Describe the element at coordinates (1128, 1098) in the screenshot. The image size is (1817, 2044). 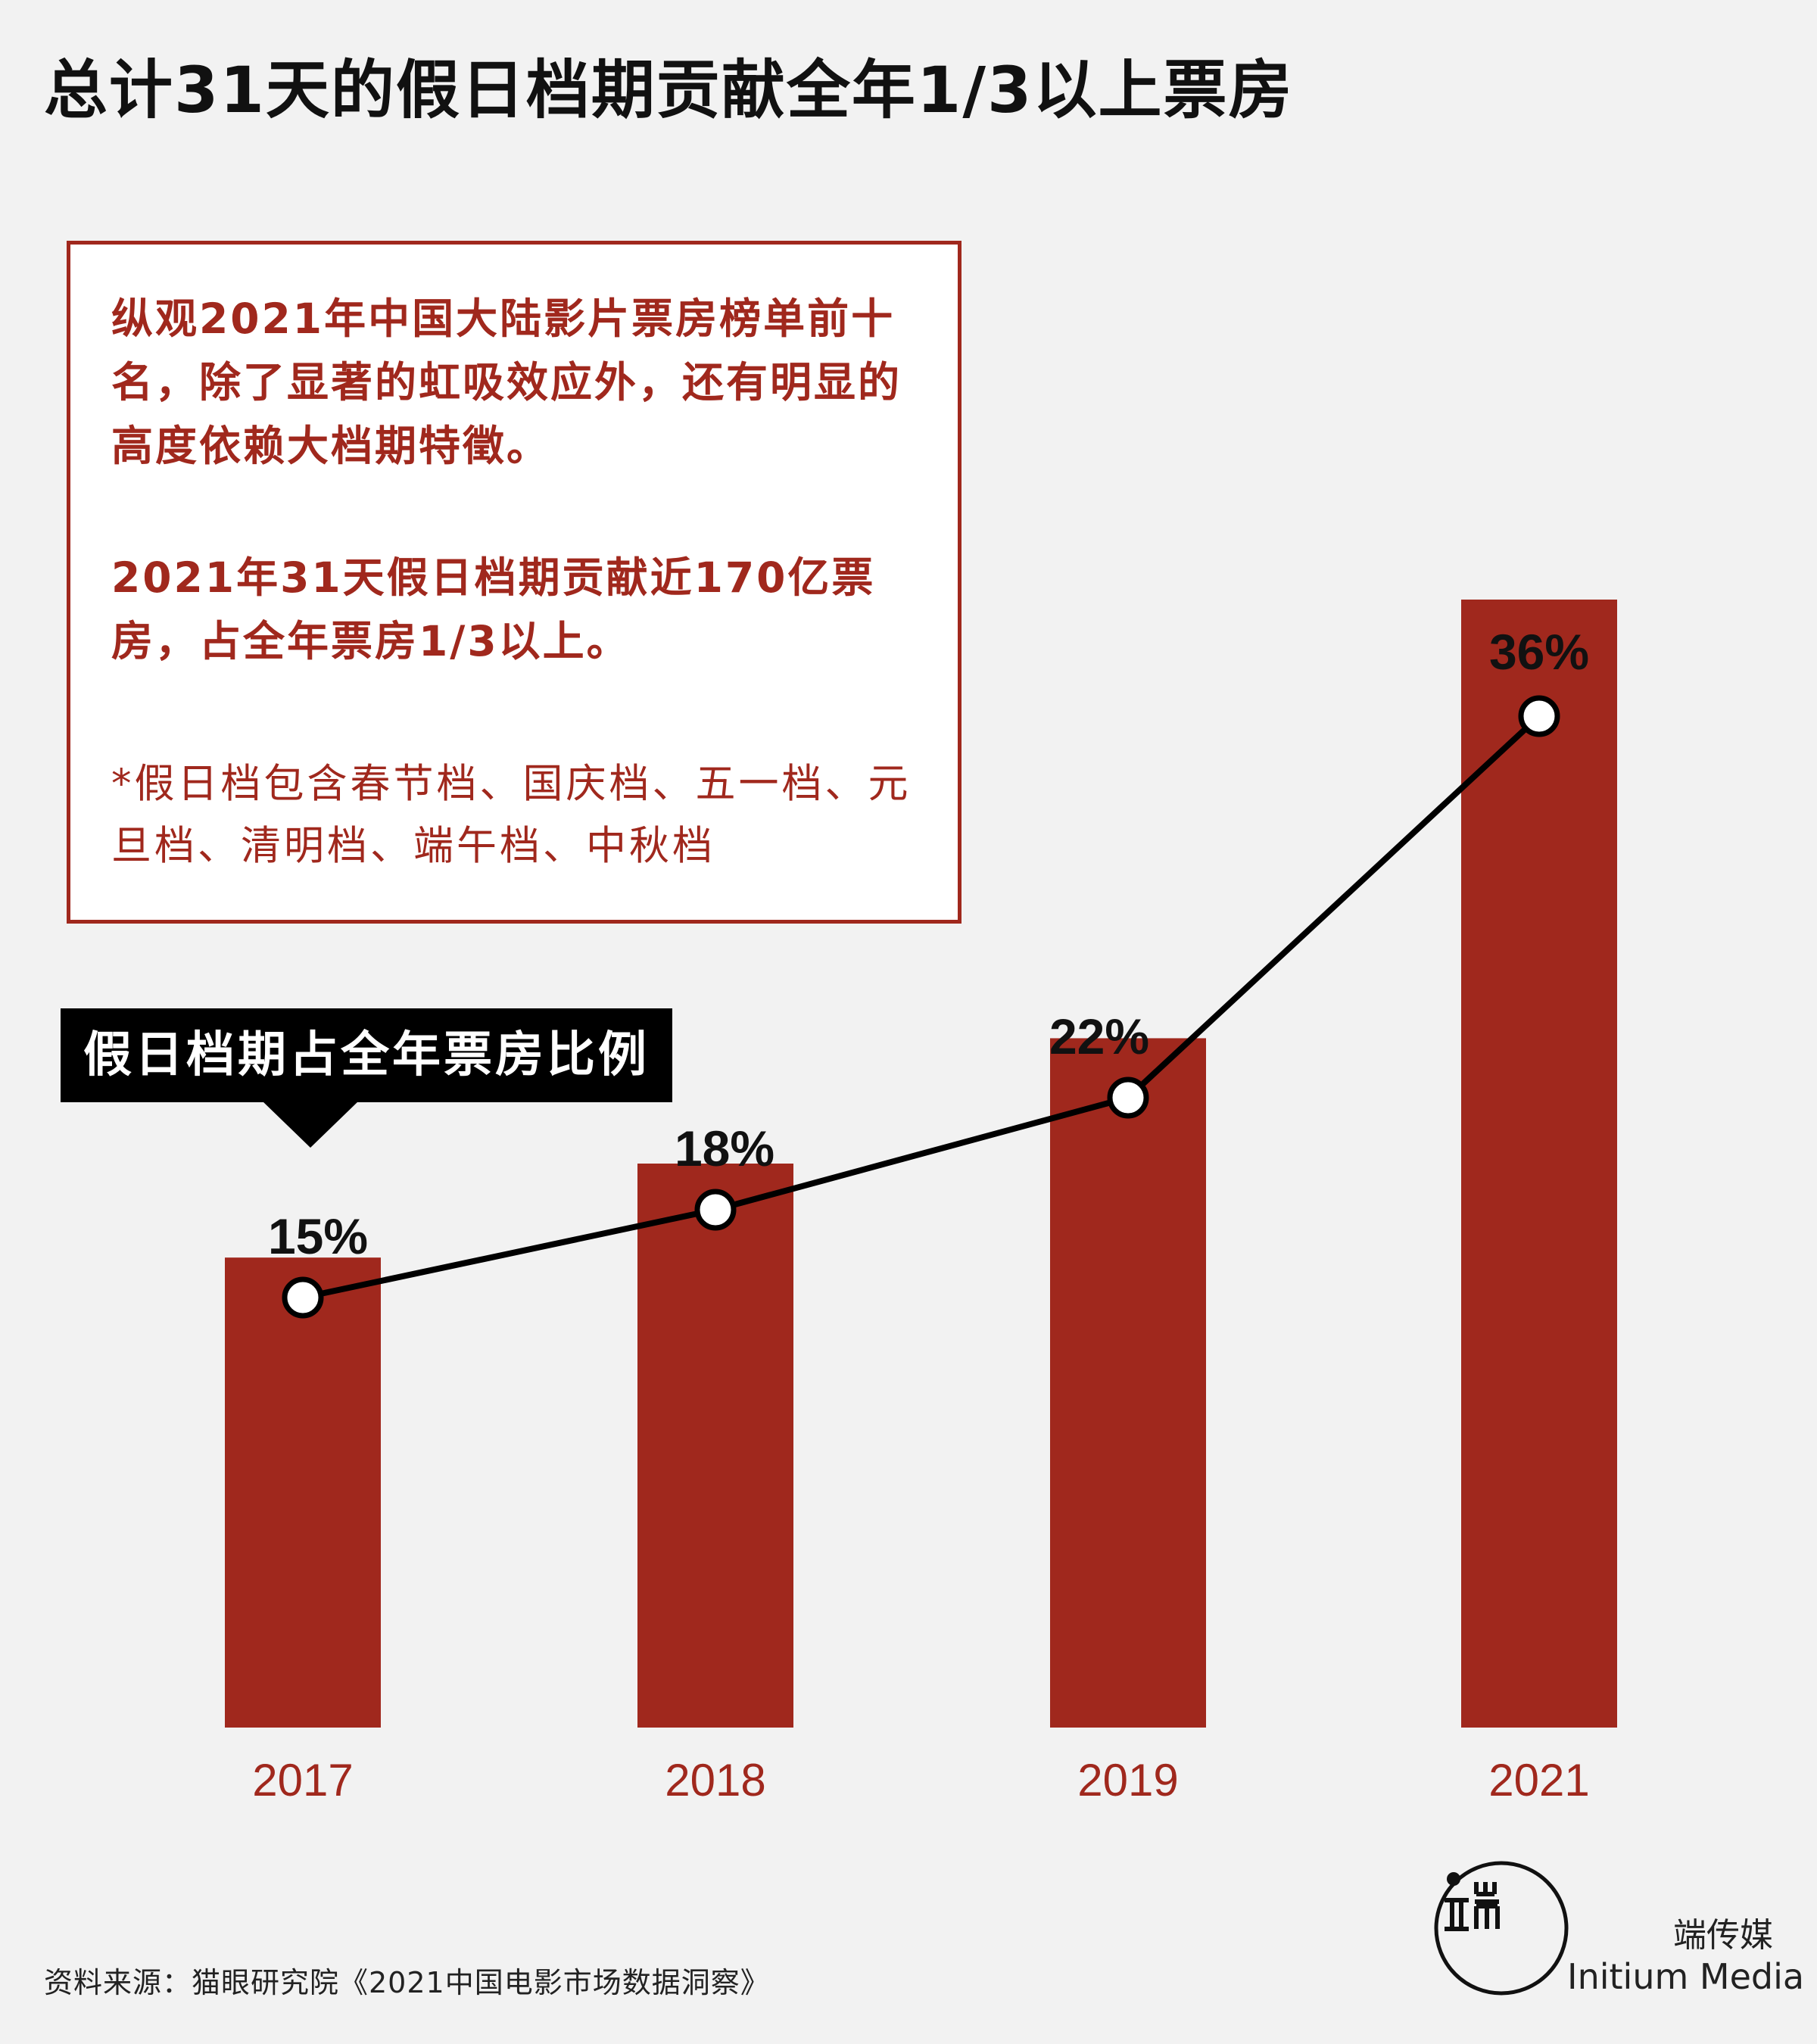
I see `point-marker-2019` at that location.